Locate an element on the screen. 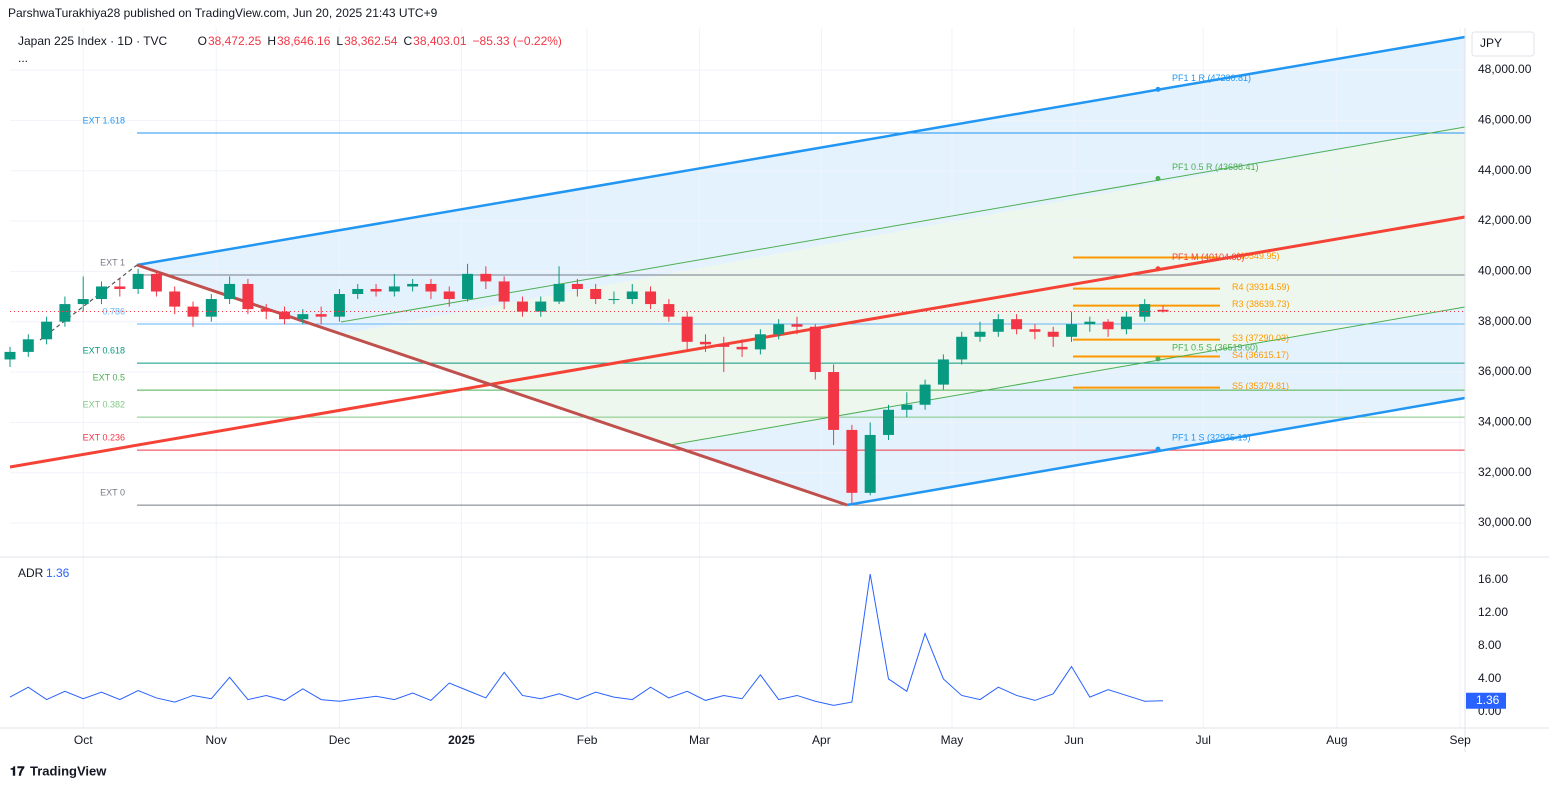 The image size is (1549, 789). x-tick-label: Apr is located at coordinates (821, 740).